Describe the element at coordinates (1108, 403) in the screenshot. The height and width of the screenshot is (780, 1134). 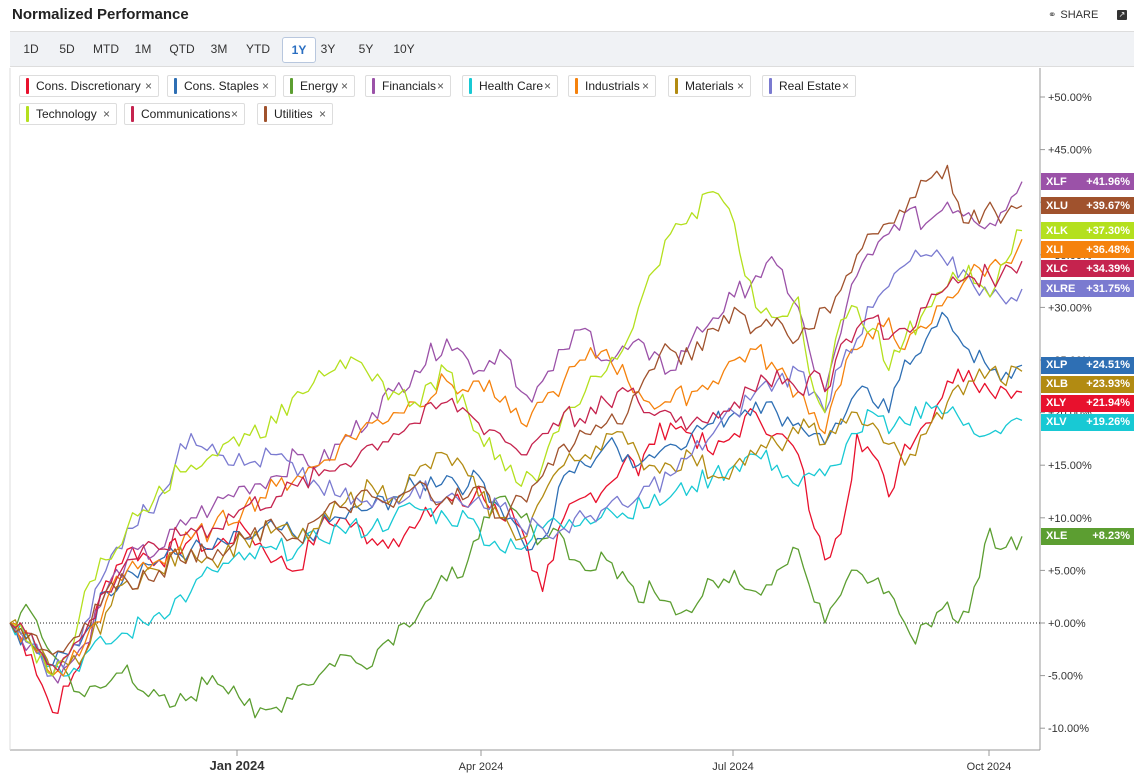
I see `end-label-value: +21.94%` at that location.